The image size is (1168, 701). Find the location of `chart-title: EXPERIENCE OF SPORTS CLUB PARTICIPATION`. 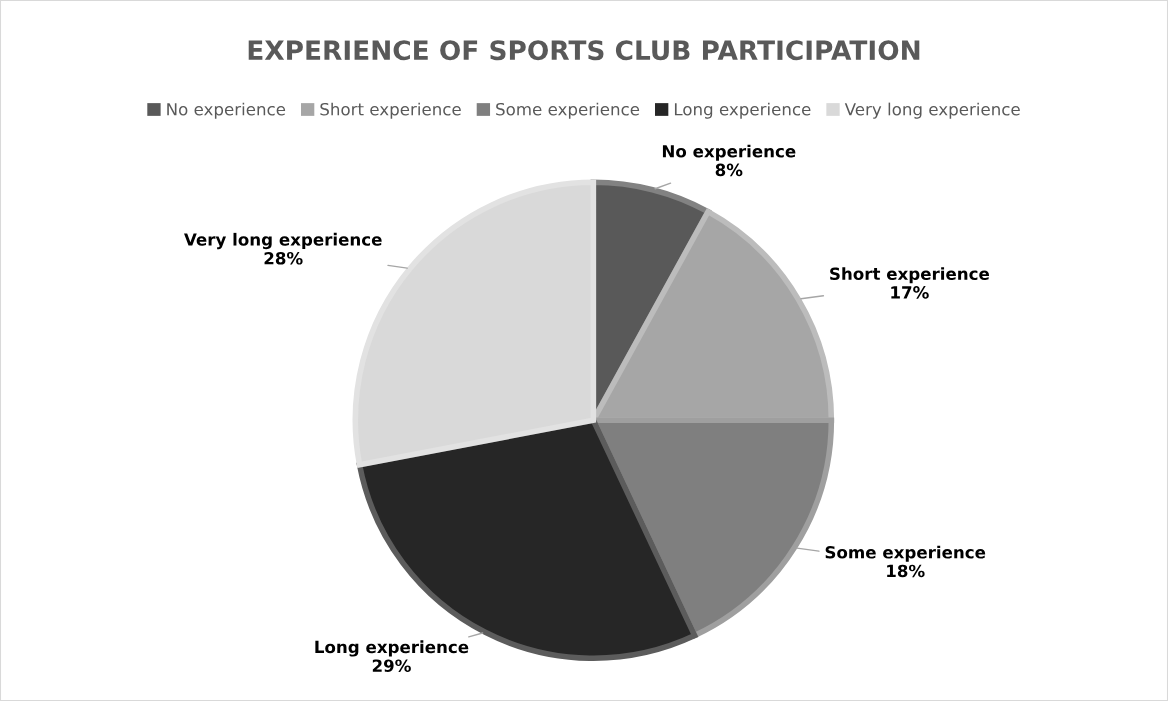

chart-title: EXPERIENCE OF SPORTS CLUB PARTICIPATION is located at coordinates (584, 50).